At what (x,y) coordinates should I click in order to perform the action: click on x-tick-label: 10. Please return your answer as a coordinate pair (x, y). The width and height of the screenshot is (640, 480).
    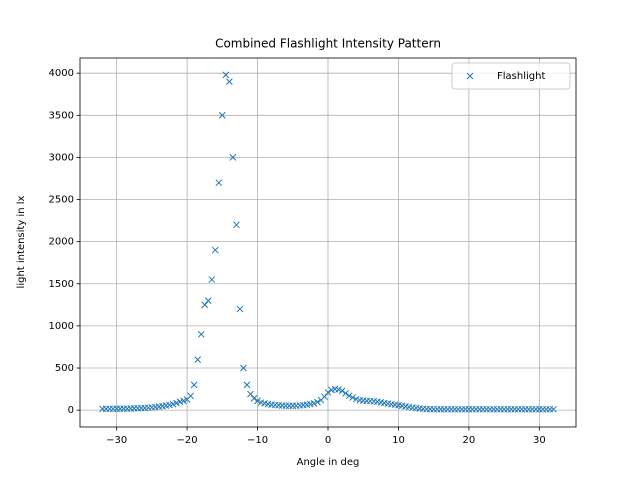
    Looking at the image, I should click on (398, 440).